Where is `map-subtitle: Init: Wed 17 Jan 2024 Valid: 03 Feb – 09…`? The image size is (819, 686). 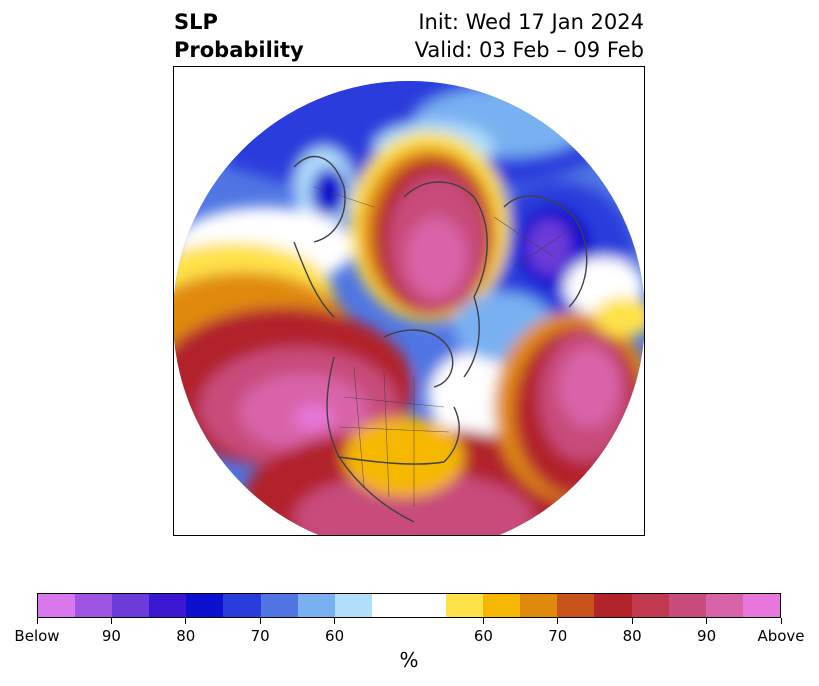
map-subtitle: Init: Wed 17 Jan 2024 Valid: 03 Feb – 09… is located at coordinates (529, 36).